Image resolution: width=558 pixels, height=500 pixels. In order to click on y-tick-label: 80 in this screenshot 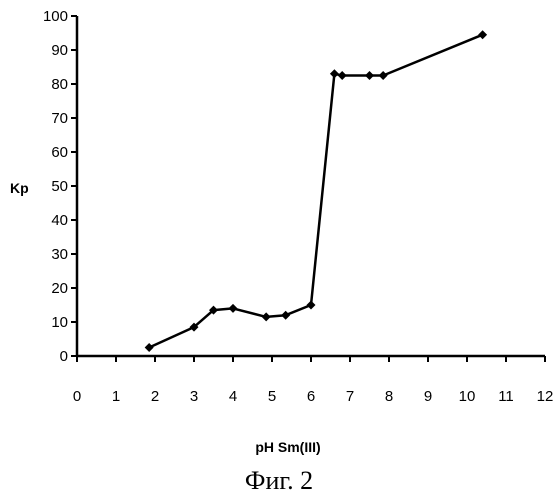, I will do `click(59, 84)`.